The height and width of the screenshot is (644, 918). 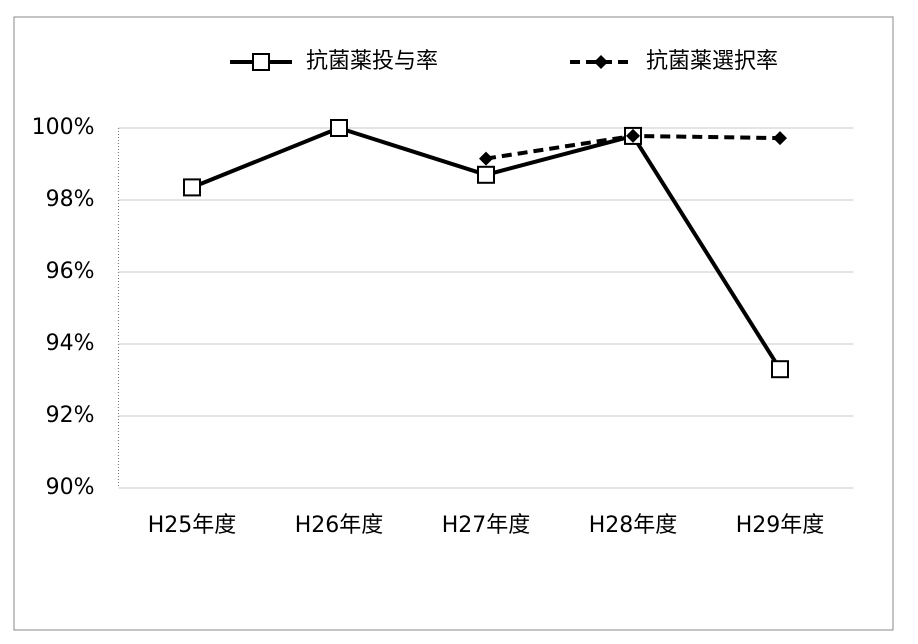 What do you see at coordinates (633, 525) in the screenshot?
I see `x-tick-label: H28年度` at bounding box center [633, 525].